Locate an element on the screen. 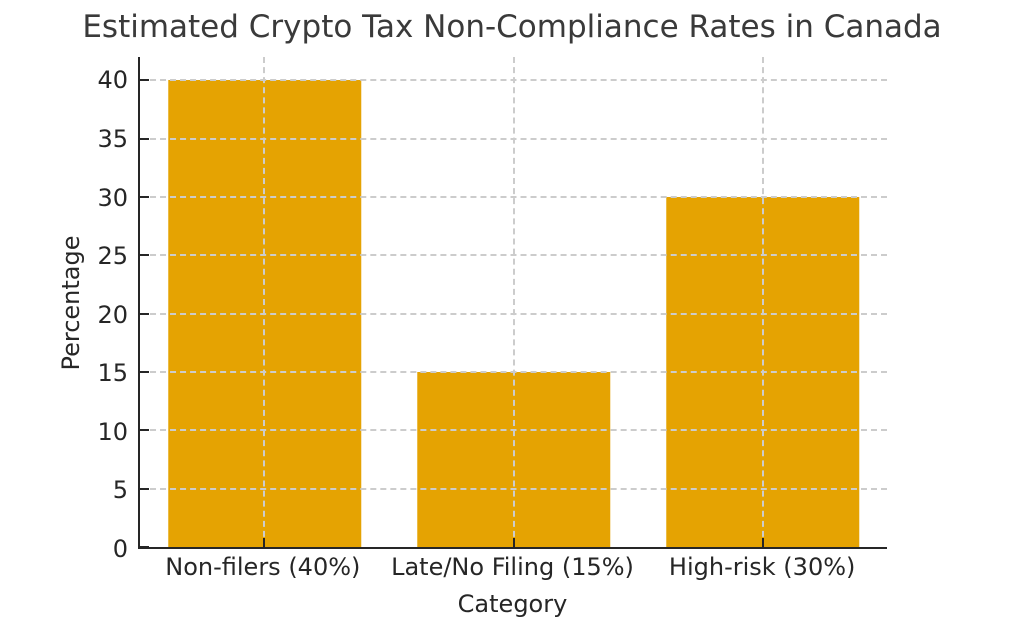 This screenshot has height=638, width=1024. x-tick-label: Late/No Filing (15%) is located at coordinates (512, 567).